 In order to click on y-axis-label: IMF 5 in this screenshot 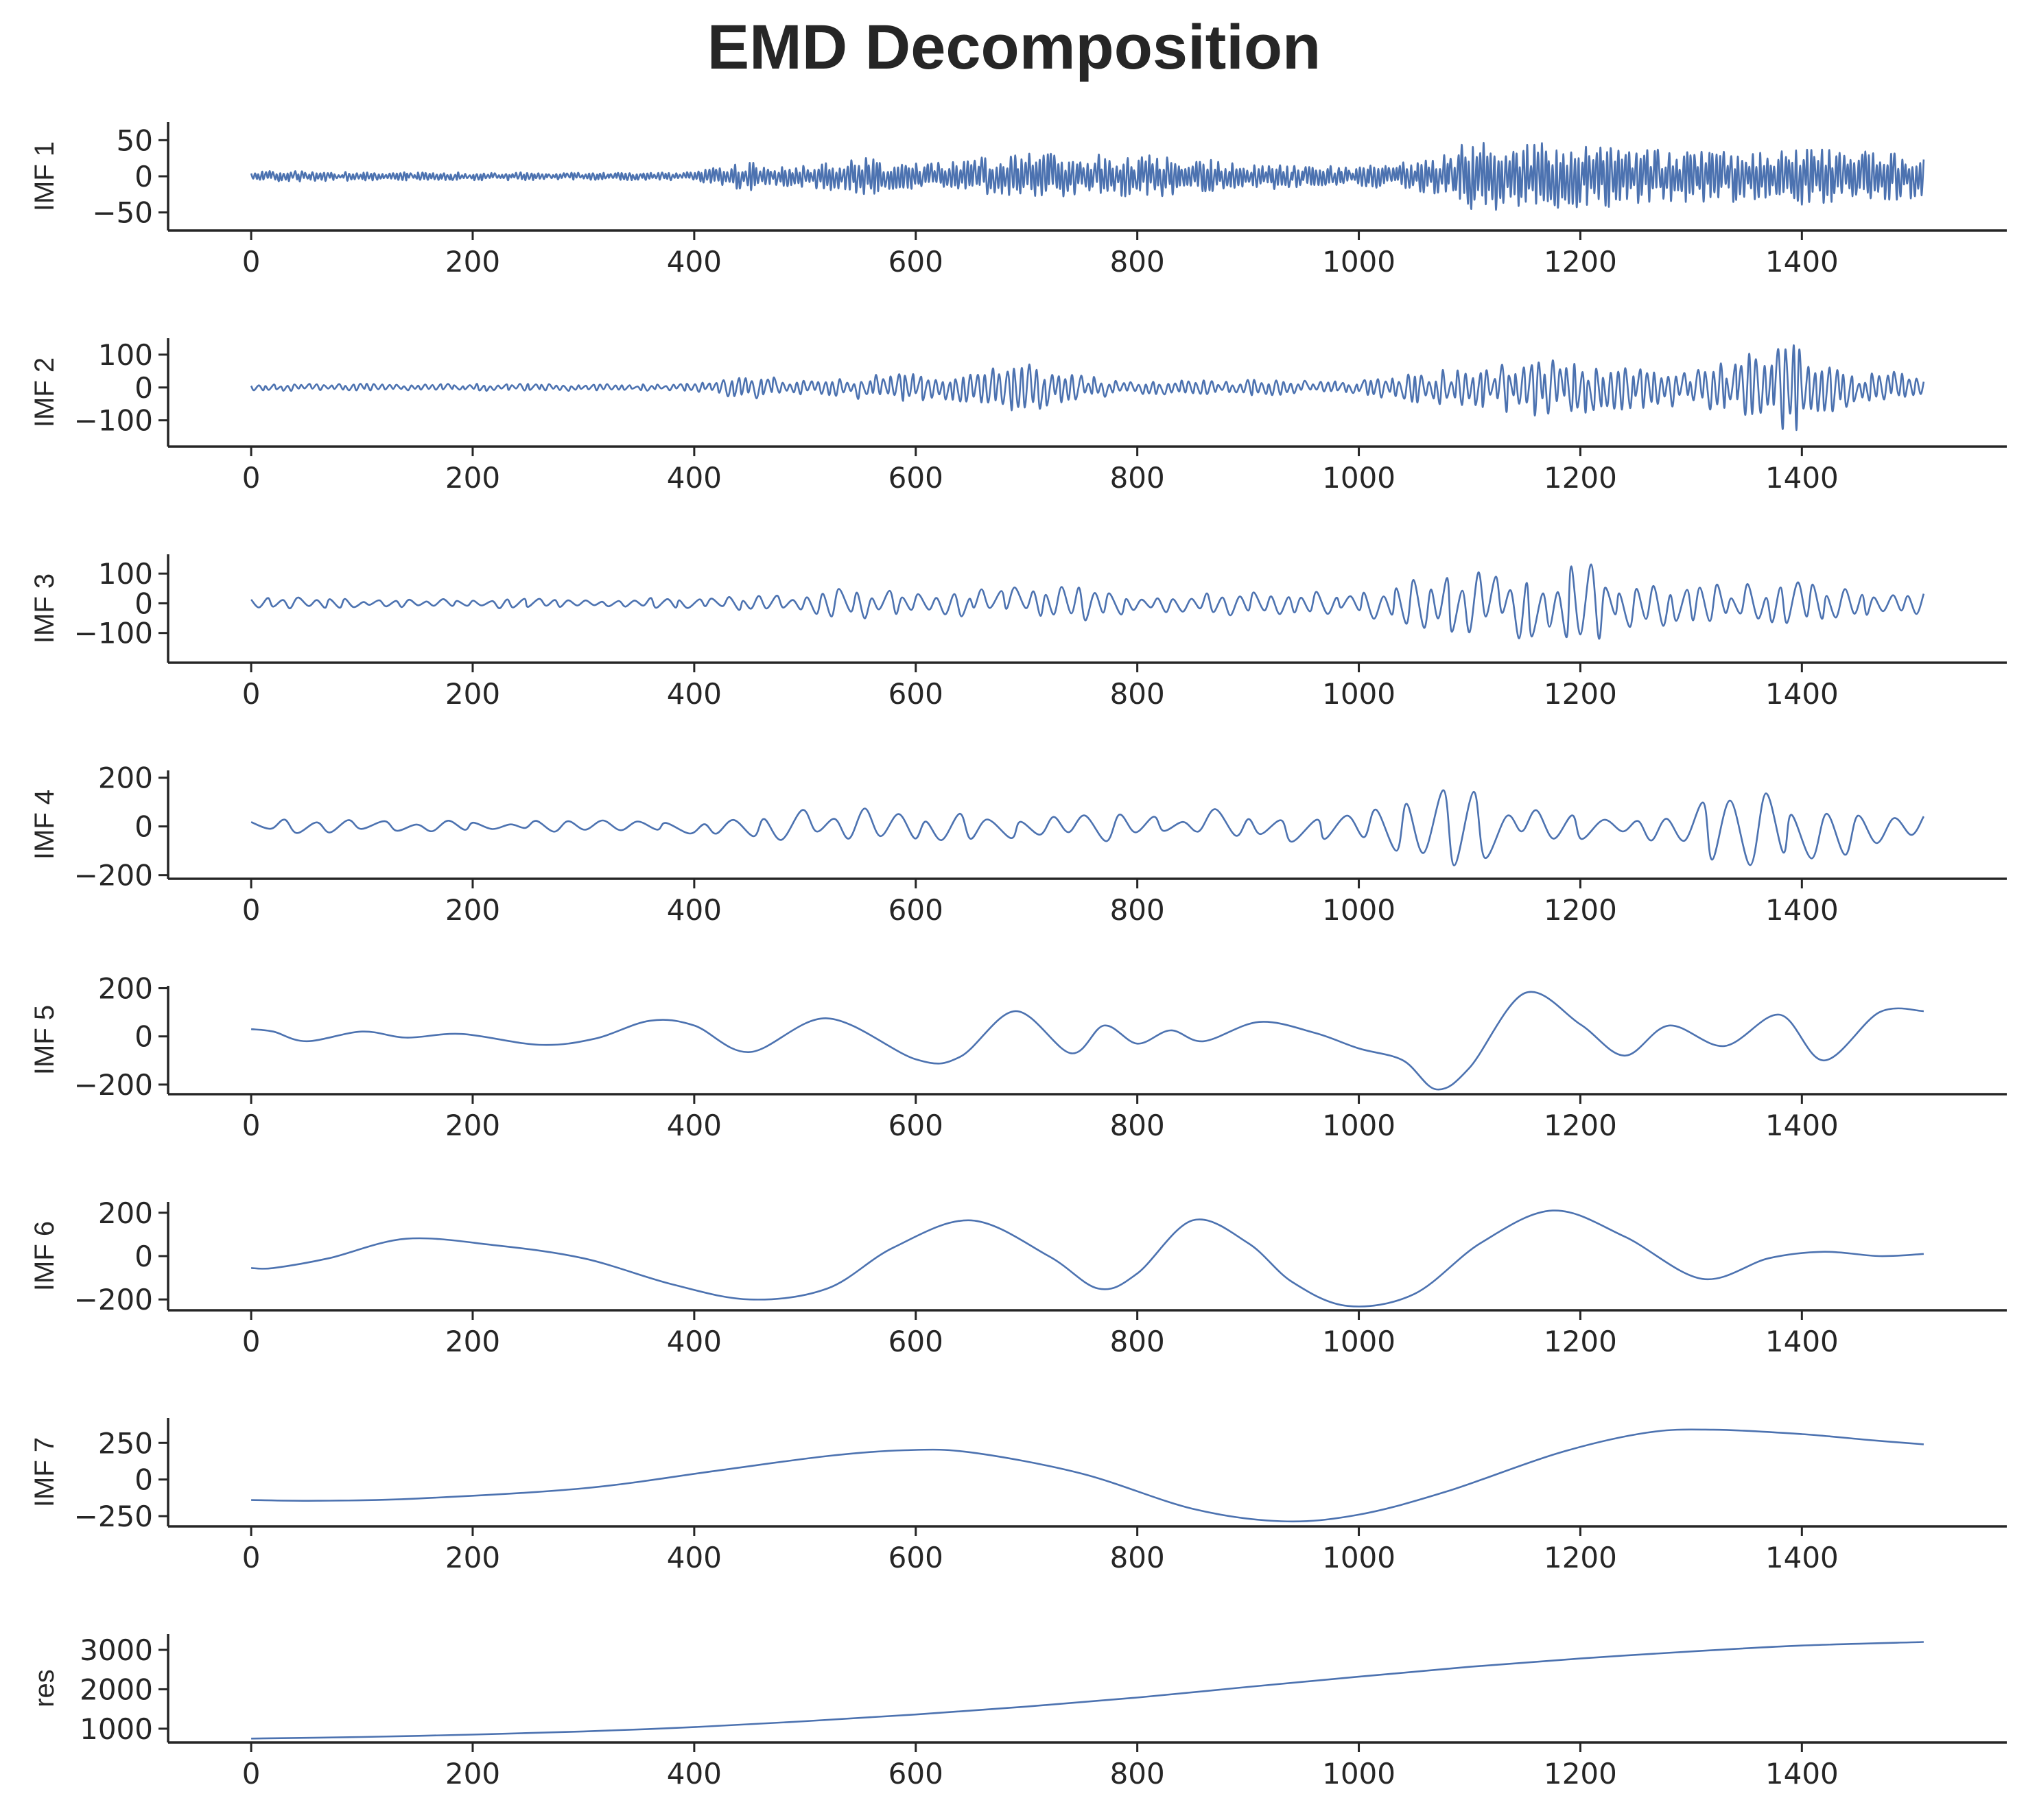, I will do `click(45, 1040)`.